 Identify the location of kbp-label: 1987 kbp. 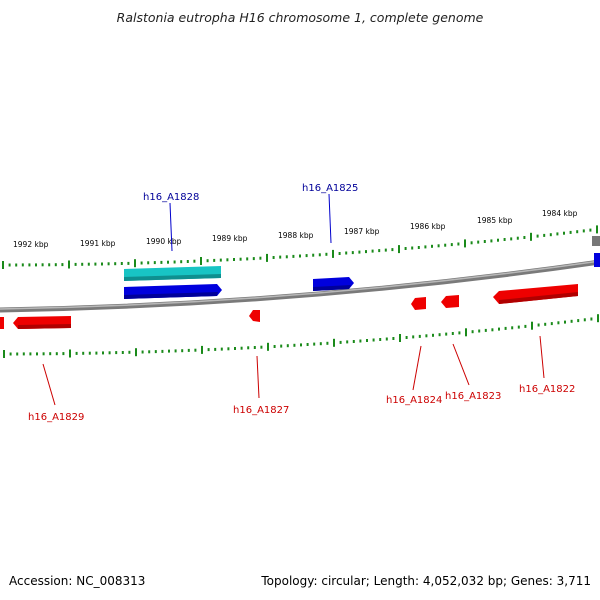
(362, 231).